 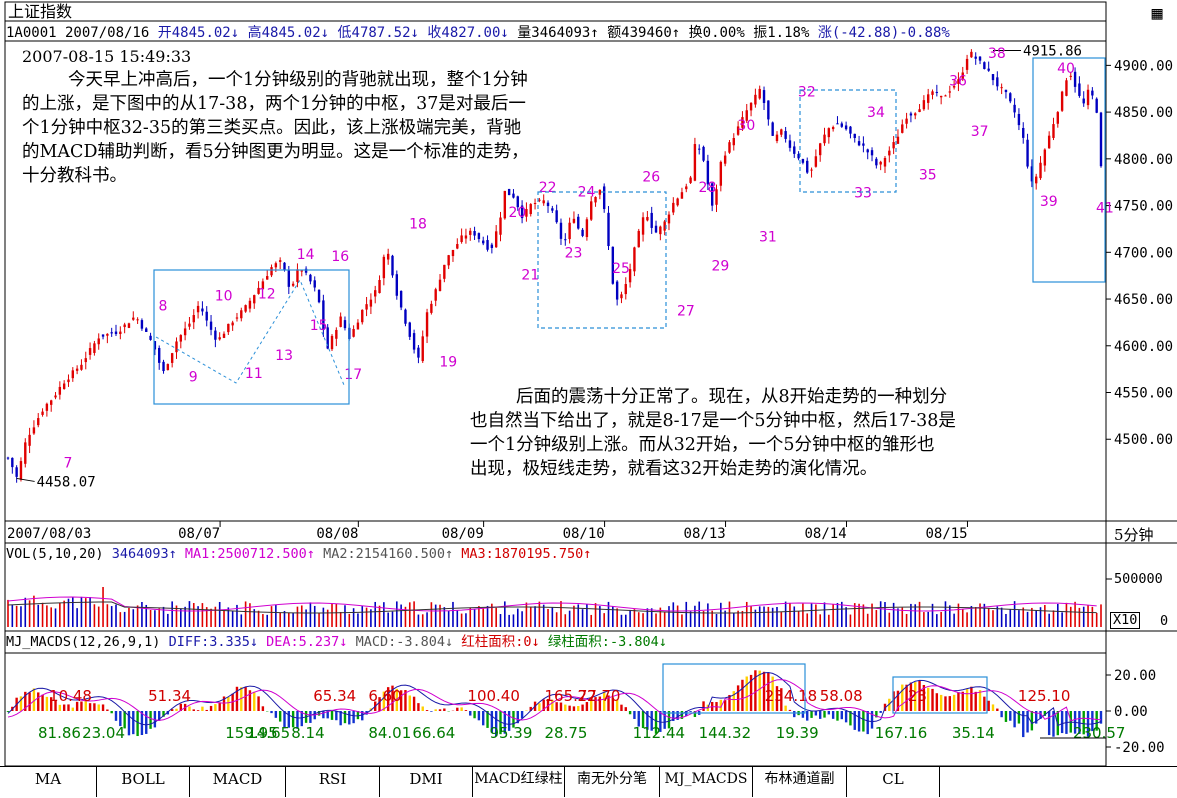 I want to click on volume-ma2: MA2:2154160.500, so click(x=384, y=554).